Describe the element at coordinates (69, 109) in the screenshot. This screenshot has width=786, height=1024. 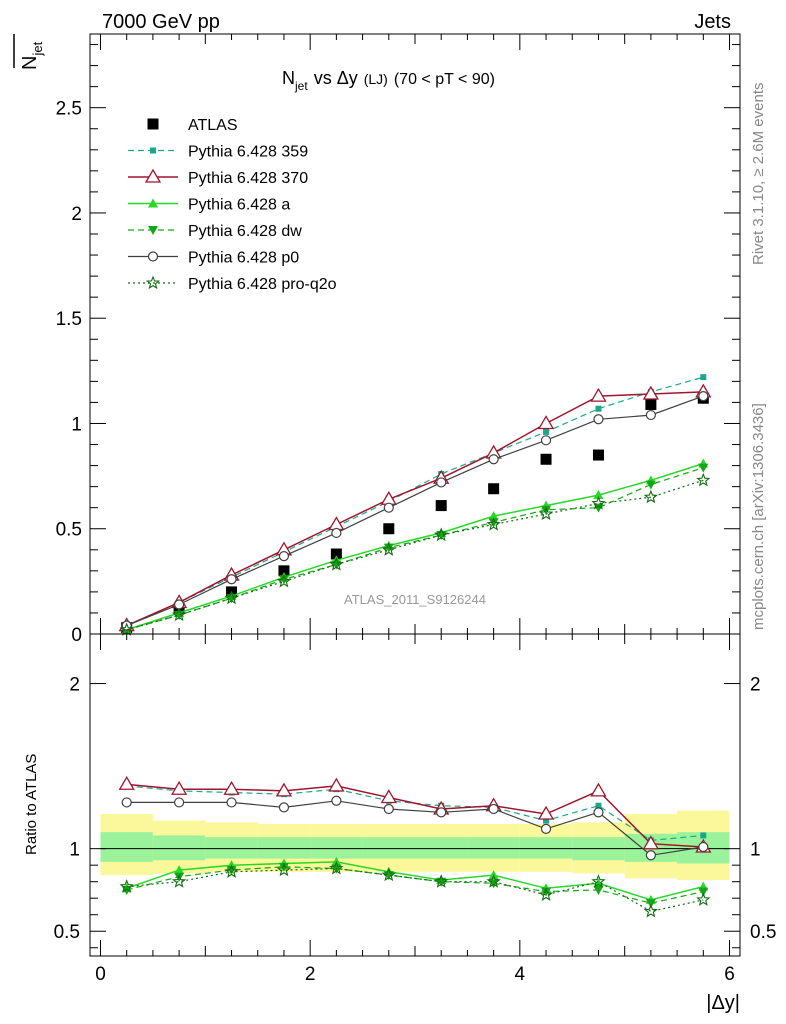
I see `y-tick-label: 2.5` at that location.